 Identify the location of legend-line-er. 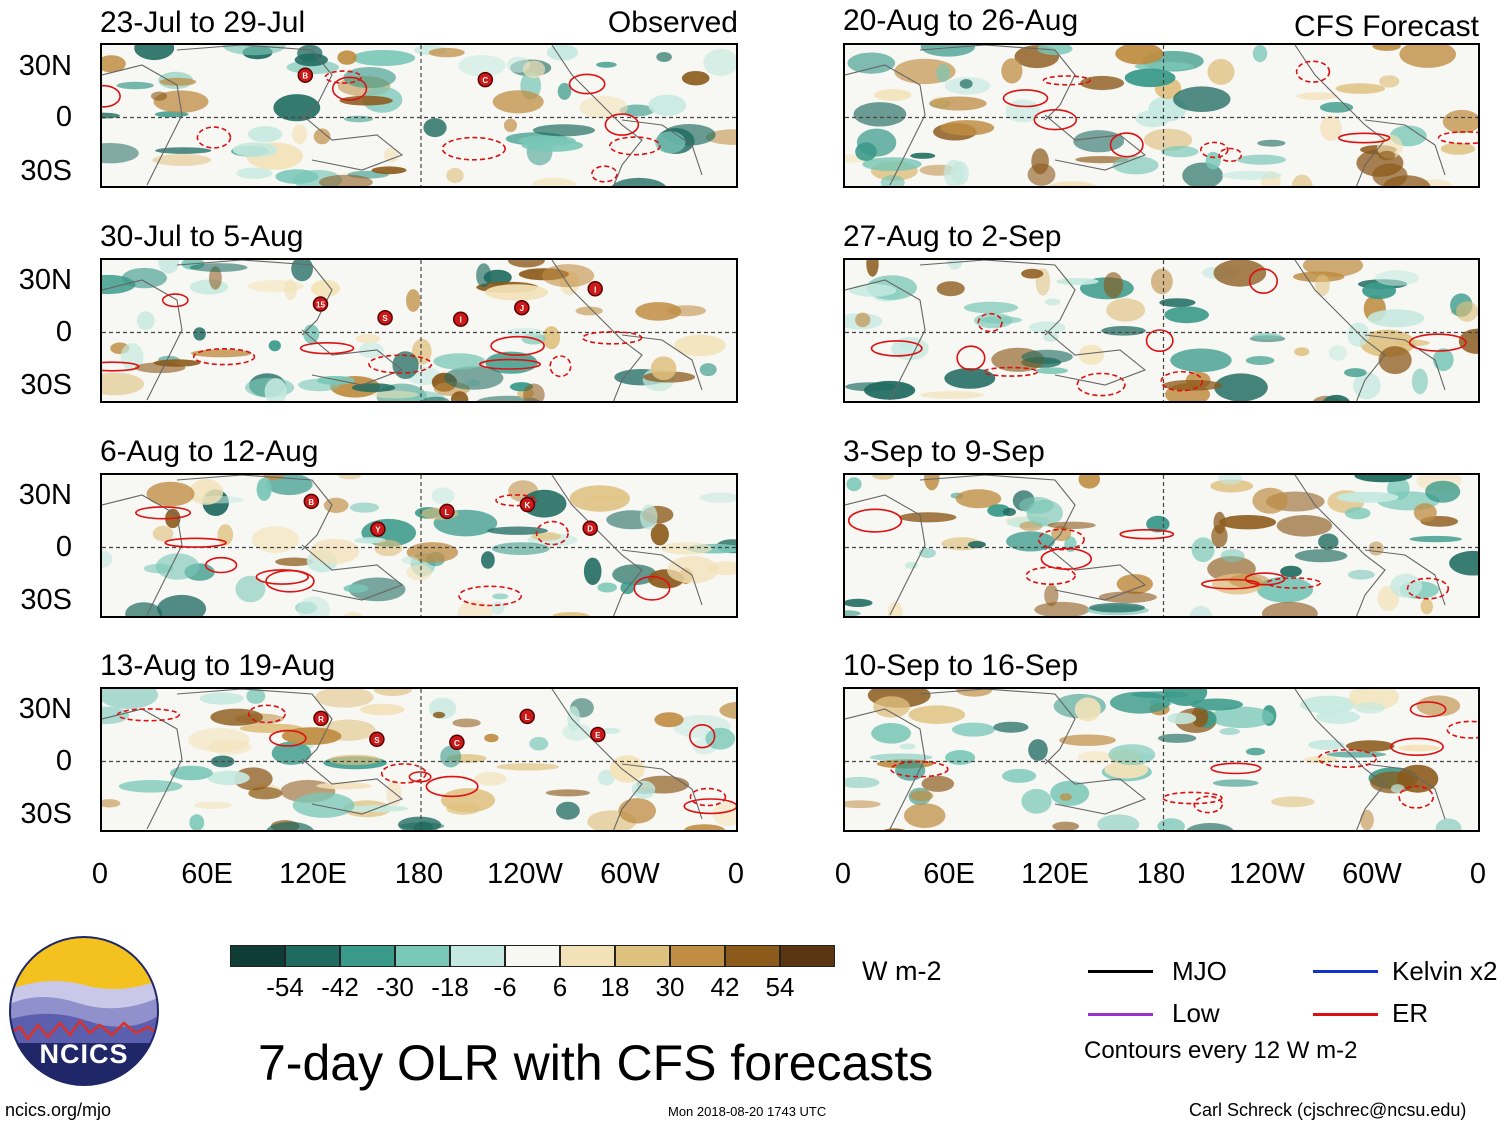
(1345, 1014).